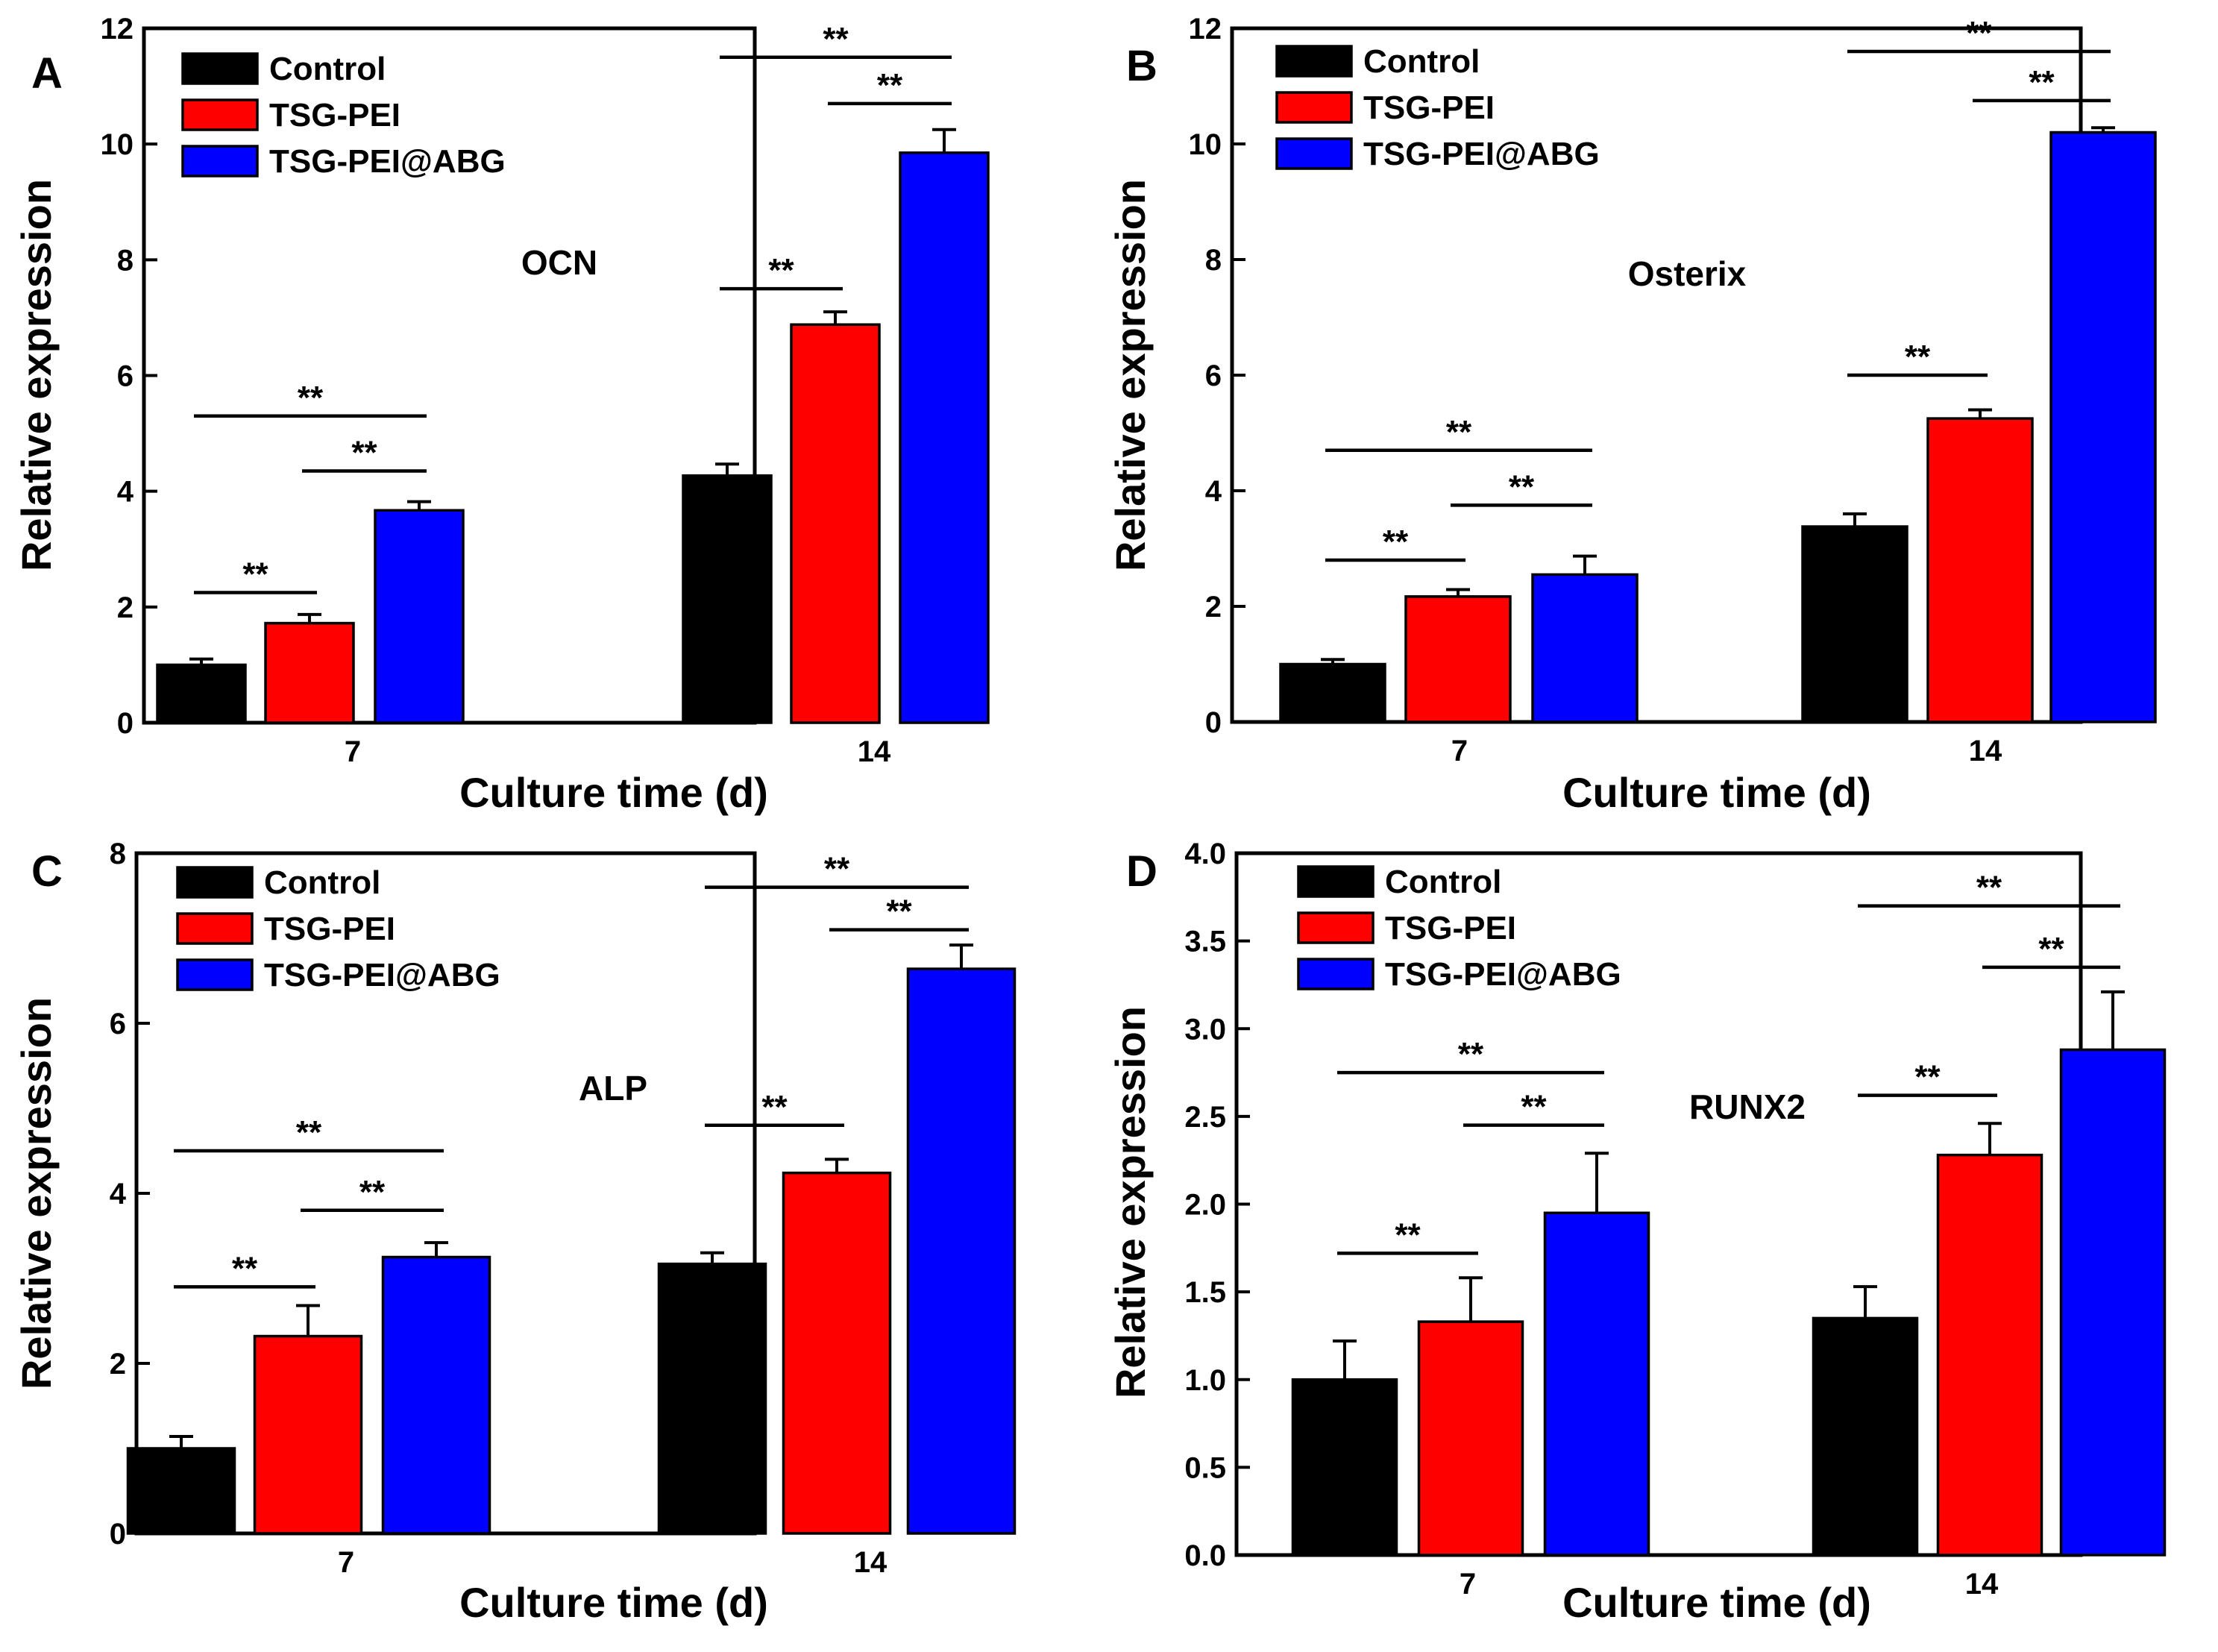  Describe the element at coordinates (1205, 1292) in the screenshot. I see `y-tick-label: 1.5` at that location.